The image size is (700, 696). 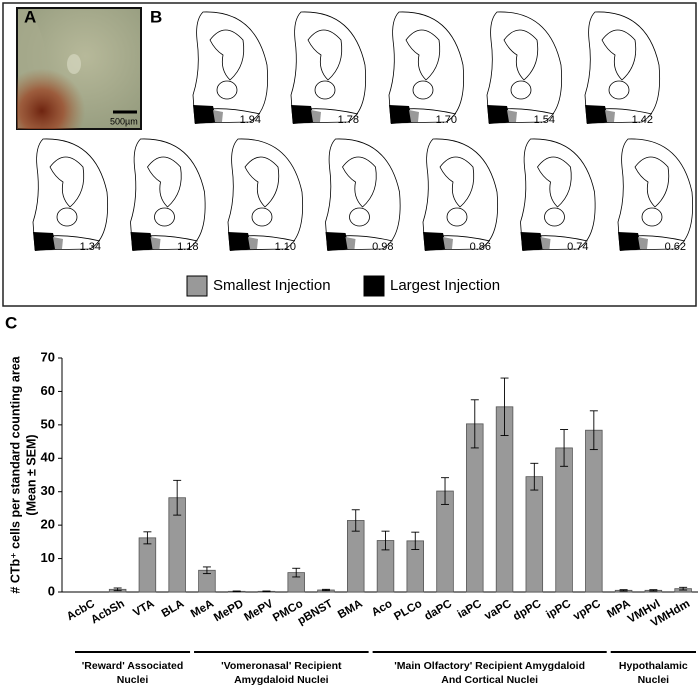 What do you see at coordinates (328, 68) in the screenshot?
I see `brain-section: 1.78` at bounding box center [328, 68].